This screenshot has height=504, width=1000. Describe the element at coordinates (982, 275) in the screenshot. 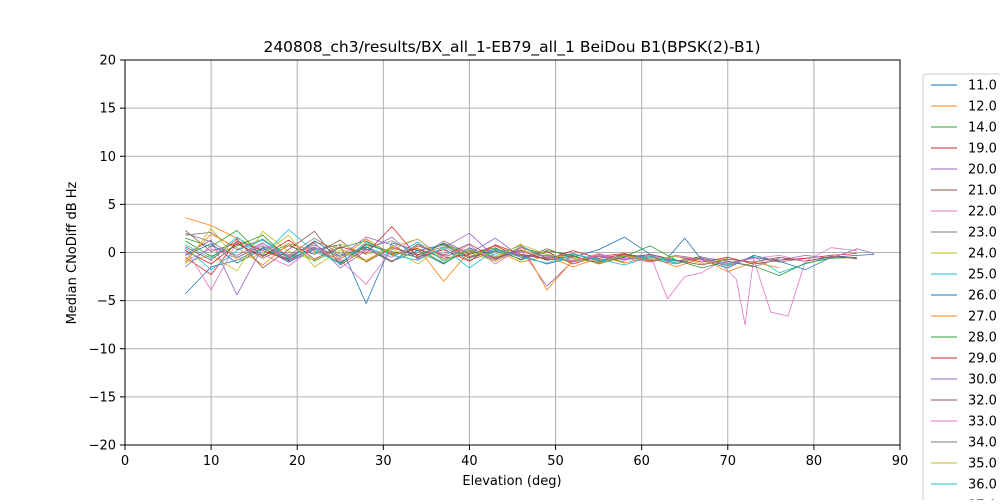

I see `legend-label: 25.0` at that location.